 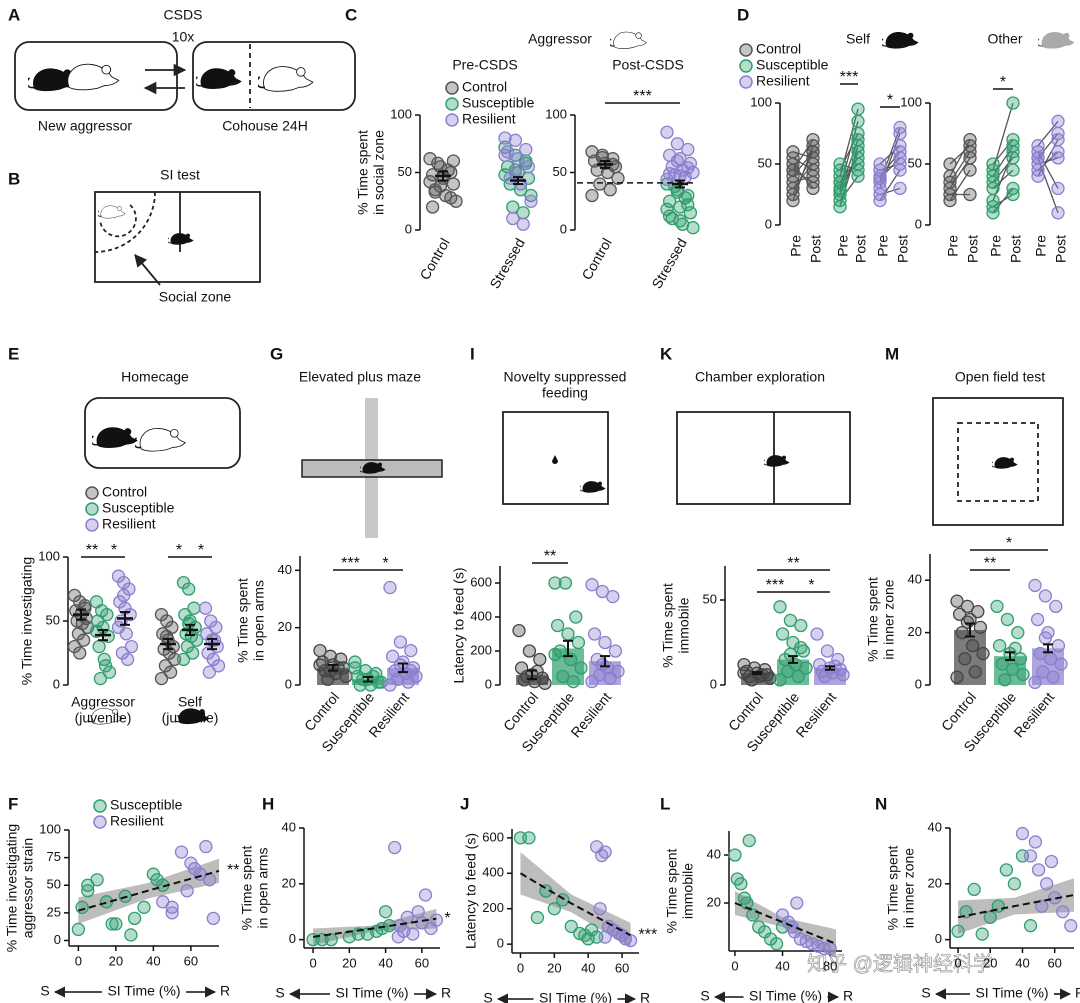 I want to click on panel-letter: C, so click(x=351, y=14).